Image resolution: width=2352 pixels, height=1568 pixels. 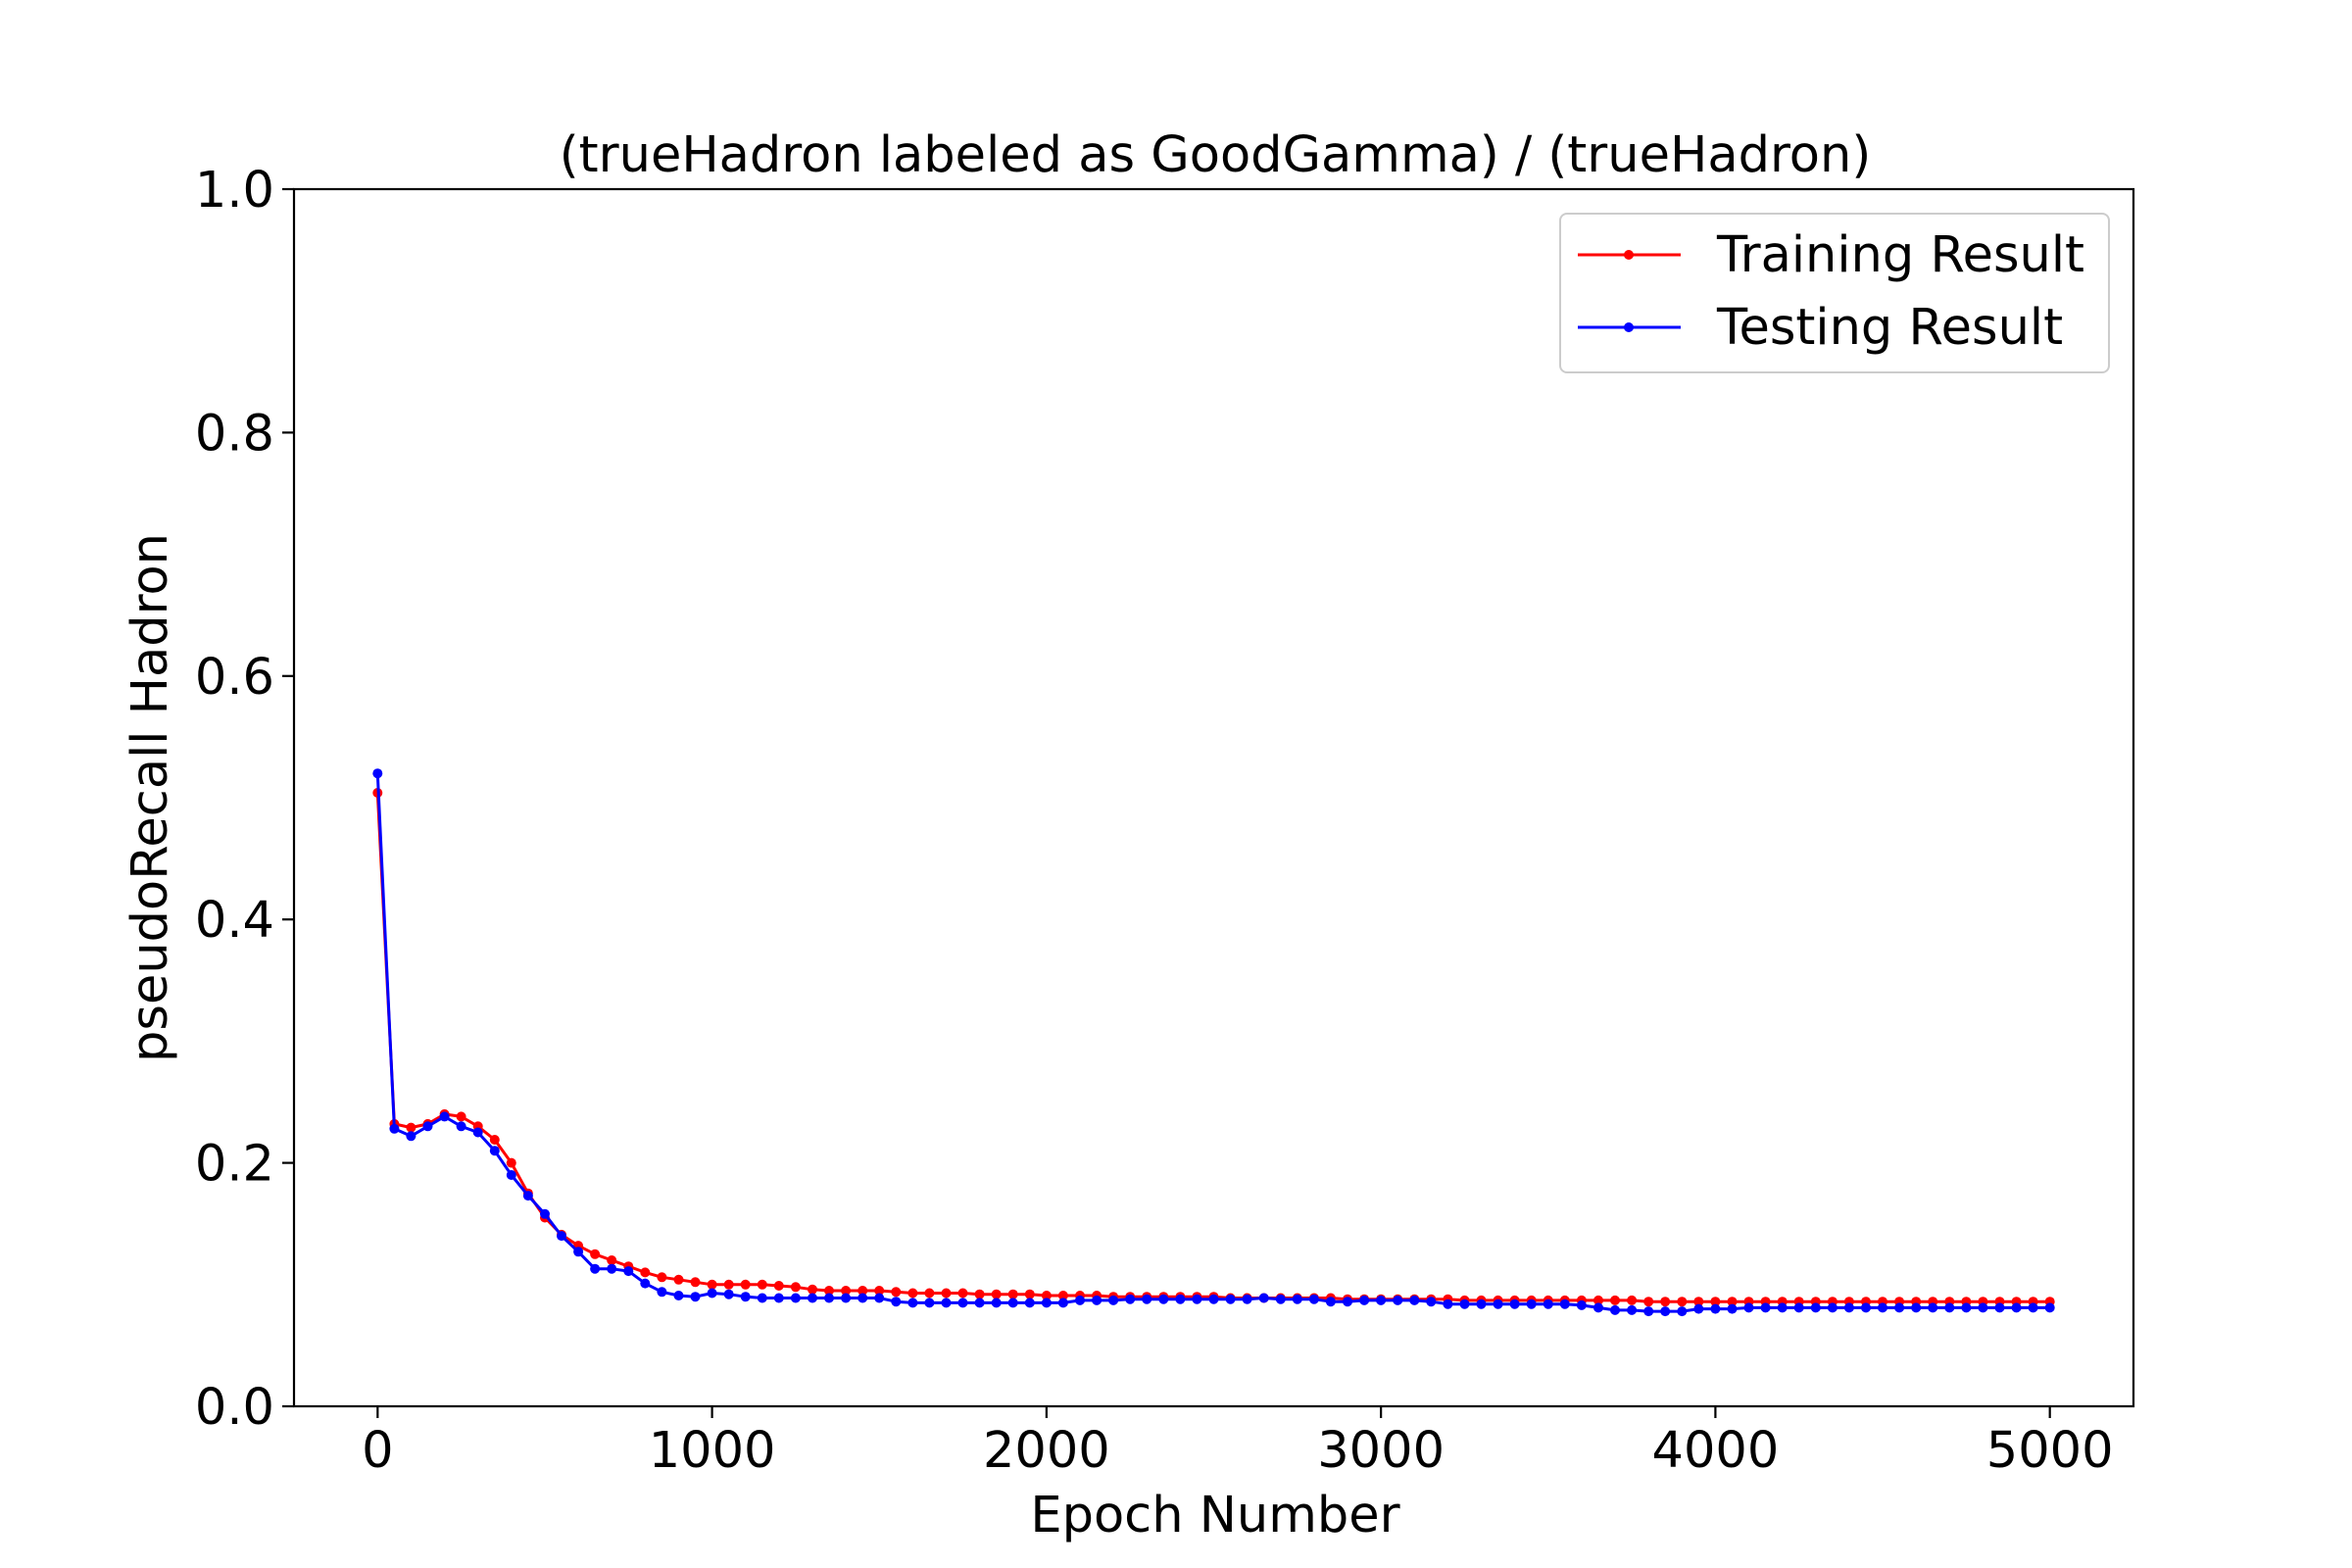 I want to click on legend-marker-testing, so click(x=1629, y=327).